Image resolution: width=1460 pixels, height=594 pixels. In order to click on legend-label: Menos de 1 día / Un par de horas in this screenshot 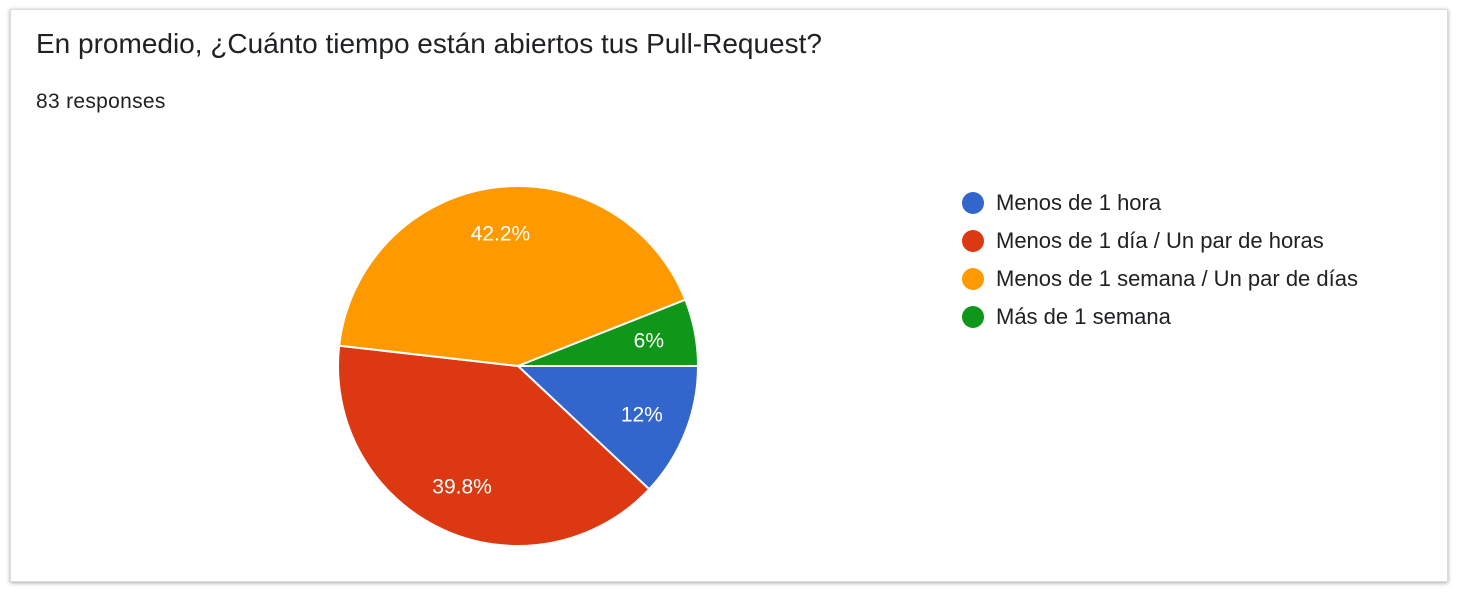, I will do `click(1160, 240)`.